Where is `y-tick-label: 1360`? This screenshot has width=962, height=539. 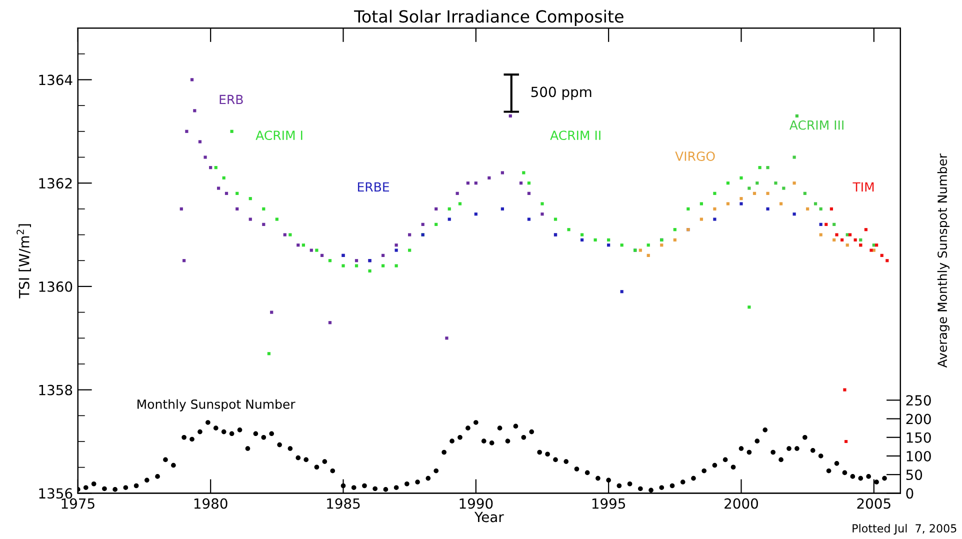
y-tick-label: 1360 is located at coordinates (55, 286).